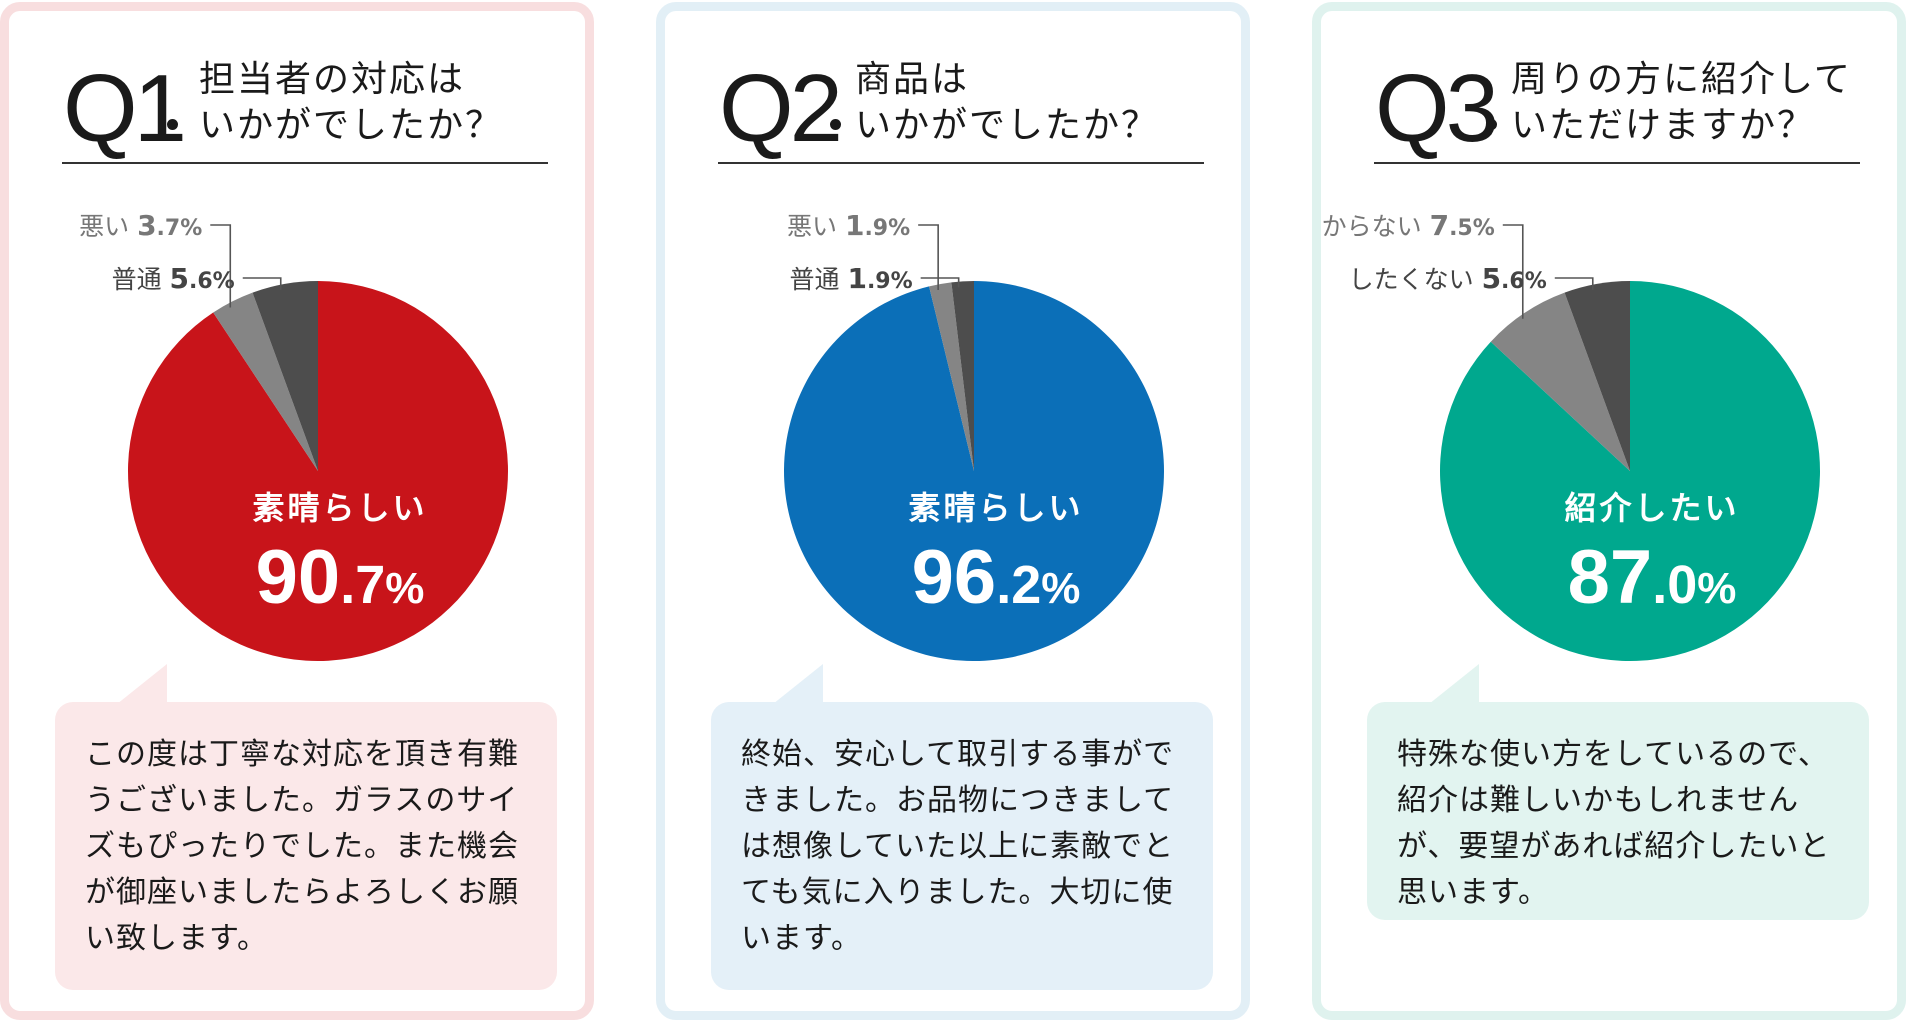 Image resolution: width=1920 pixels, height=1029 pixels. What do you see at coordinates (1652, 577) in the screenshot?
I see `main-slice-value: 87.0%` at bounding box center [1652, 577].